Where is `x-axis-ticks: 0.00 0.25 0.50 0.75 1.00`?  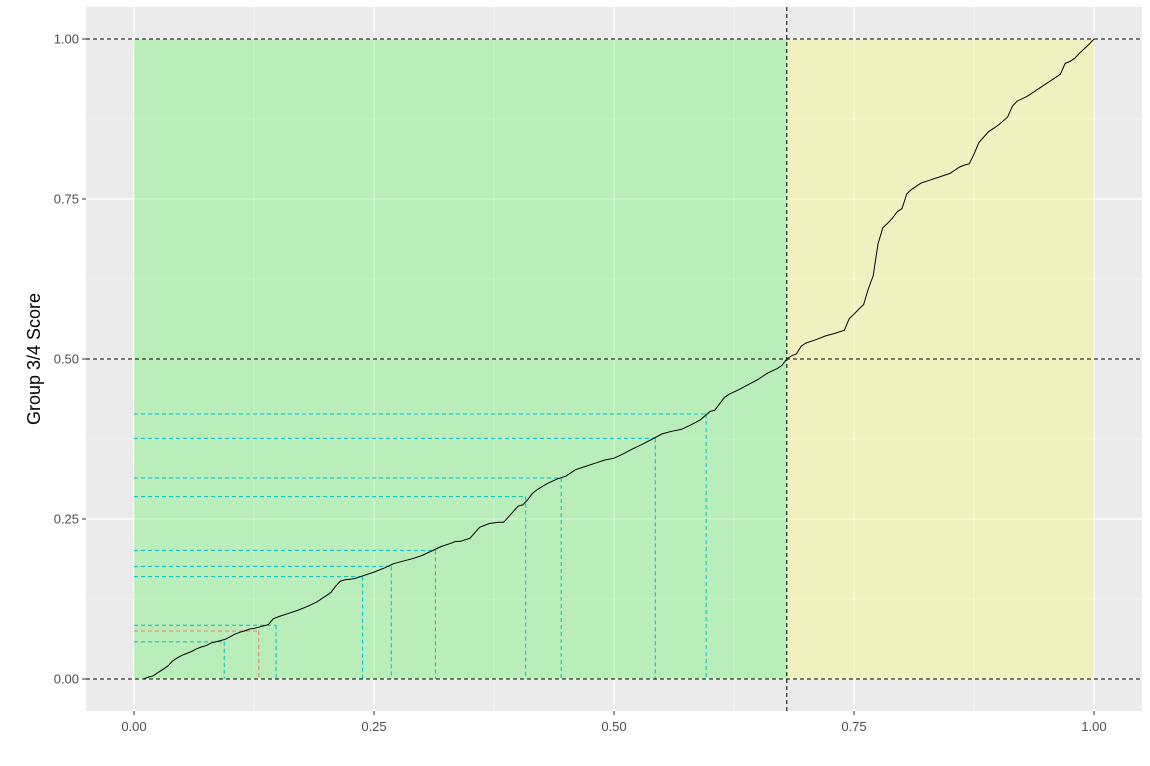
x-axis-ticks: 0.00 0.25 0.50 0.75 1.00 is located at coordinates (614, 722).